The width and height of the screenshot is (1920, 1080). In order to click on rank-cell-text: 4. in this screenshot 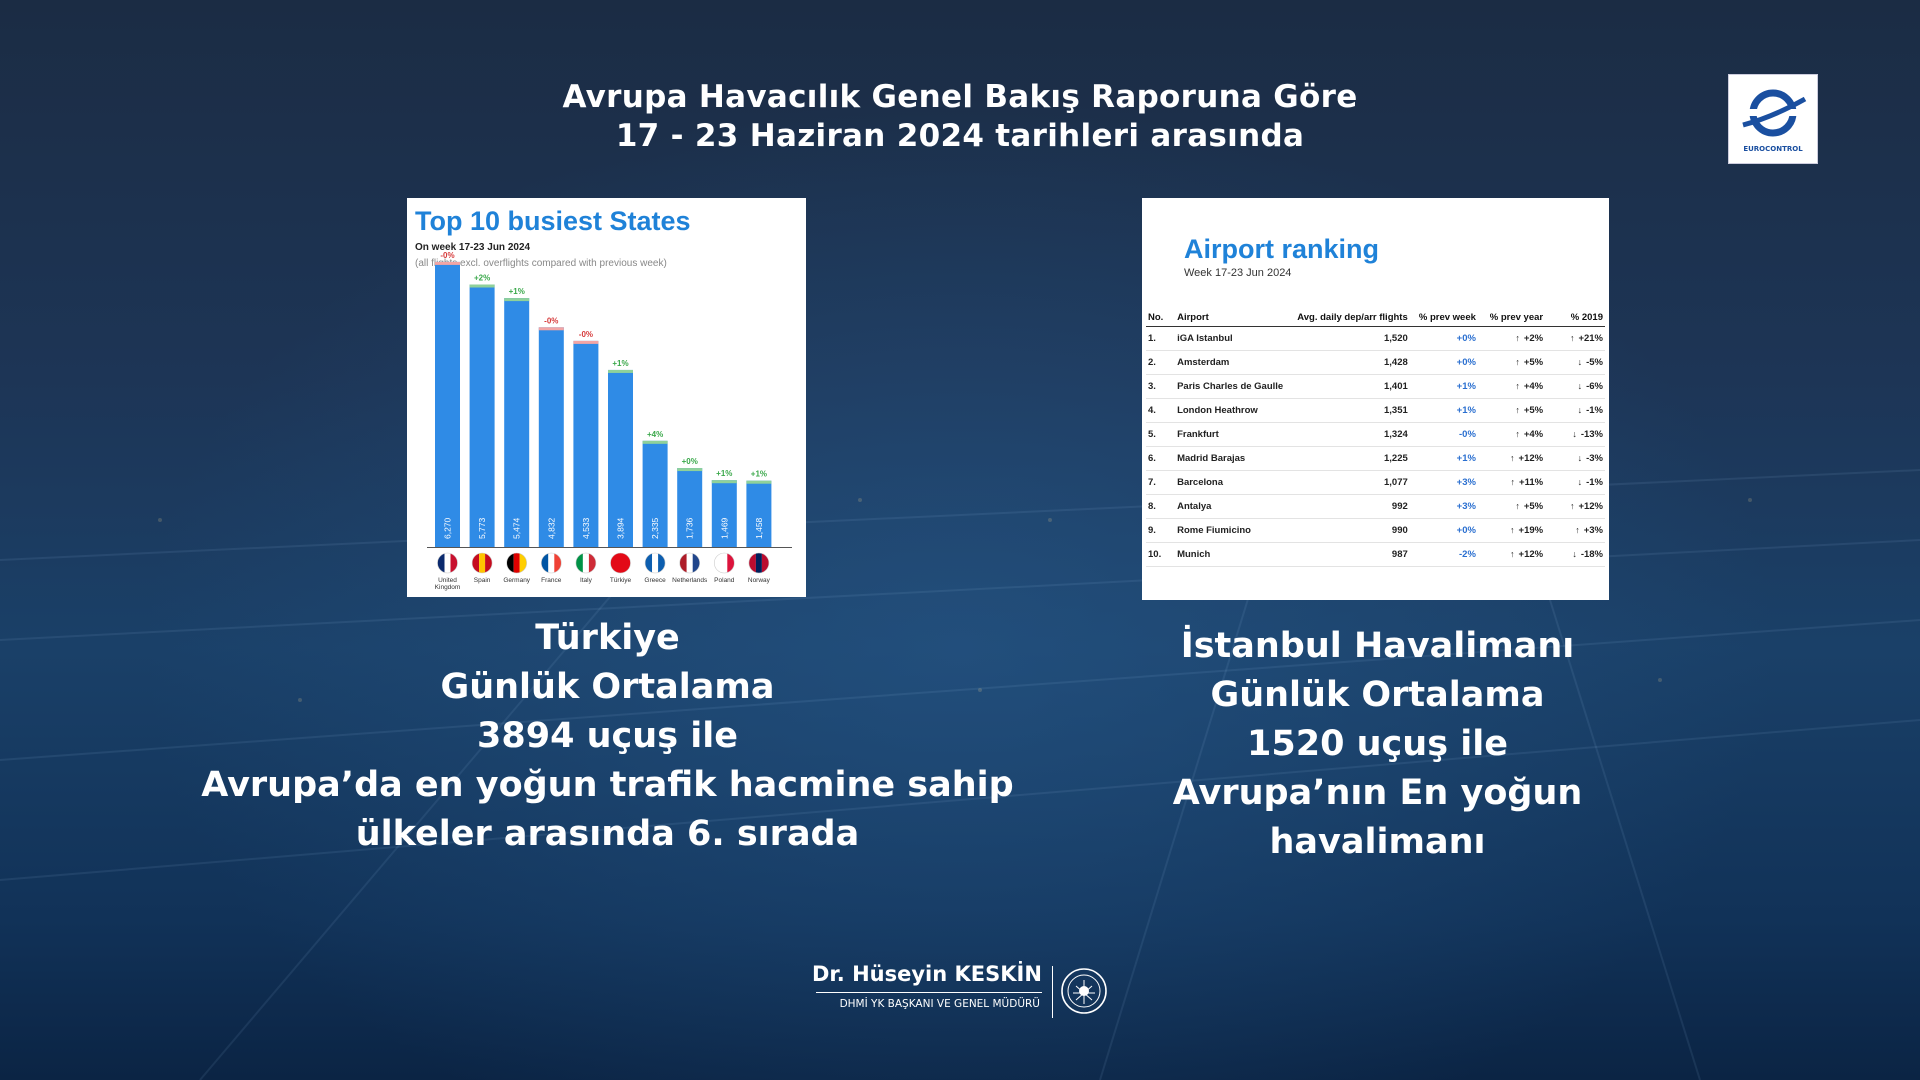, I will do `click(1152, 410)`.